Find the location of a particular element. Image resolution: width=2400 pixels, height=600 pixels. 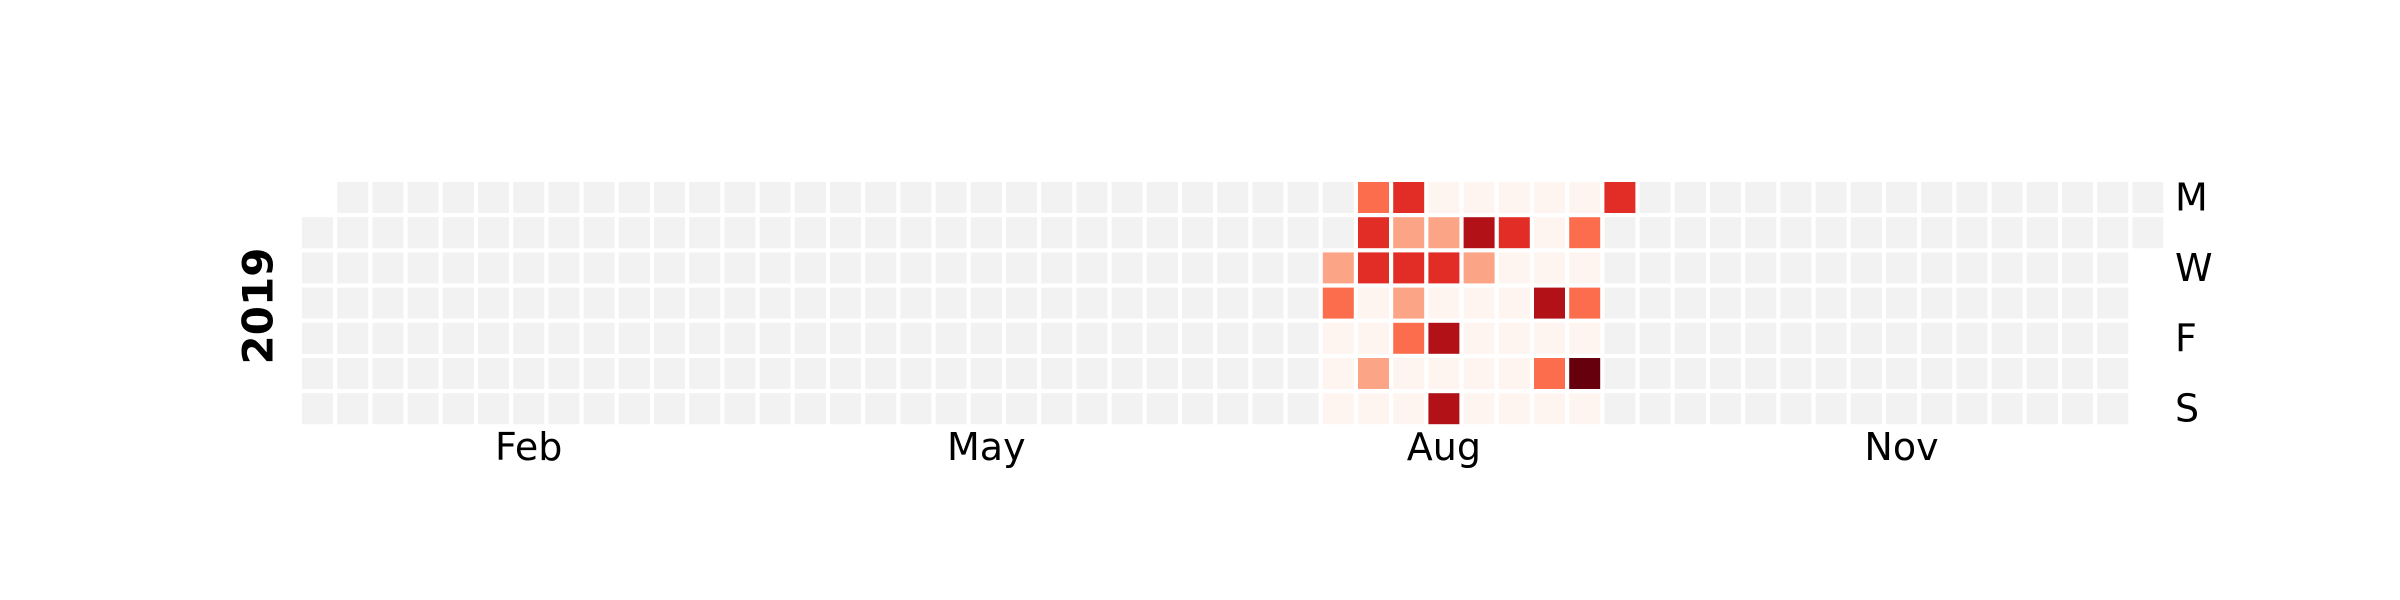

y-tick-label: W is located at coordinates (2194, 268).